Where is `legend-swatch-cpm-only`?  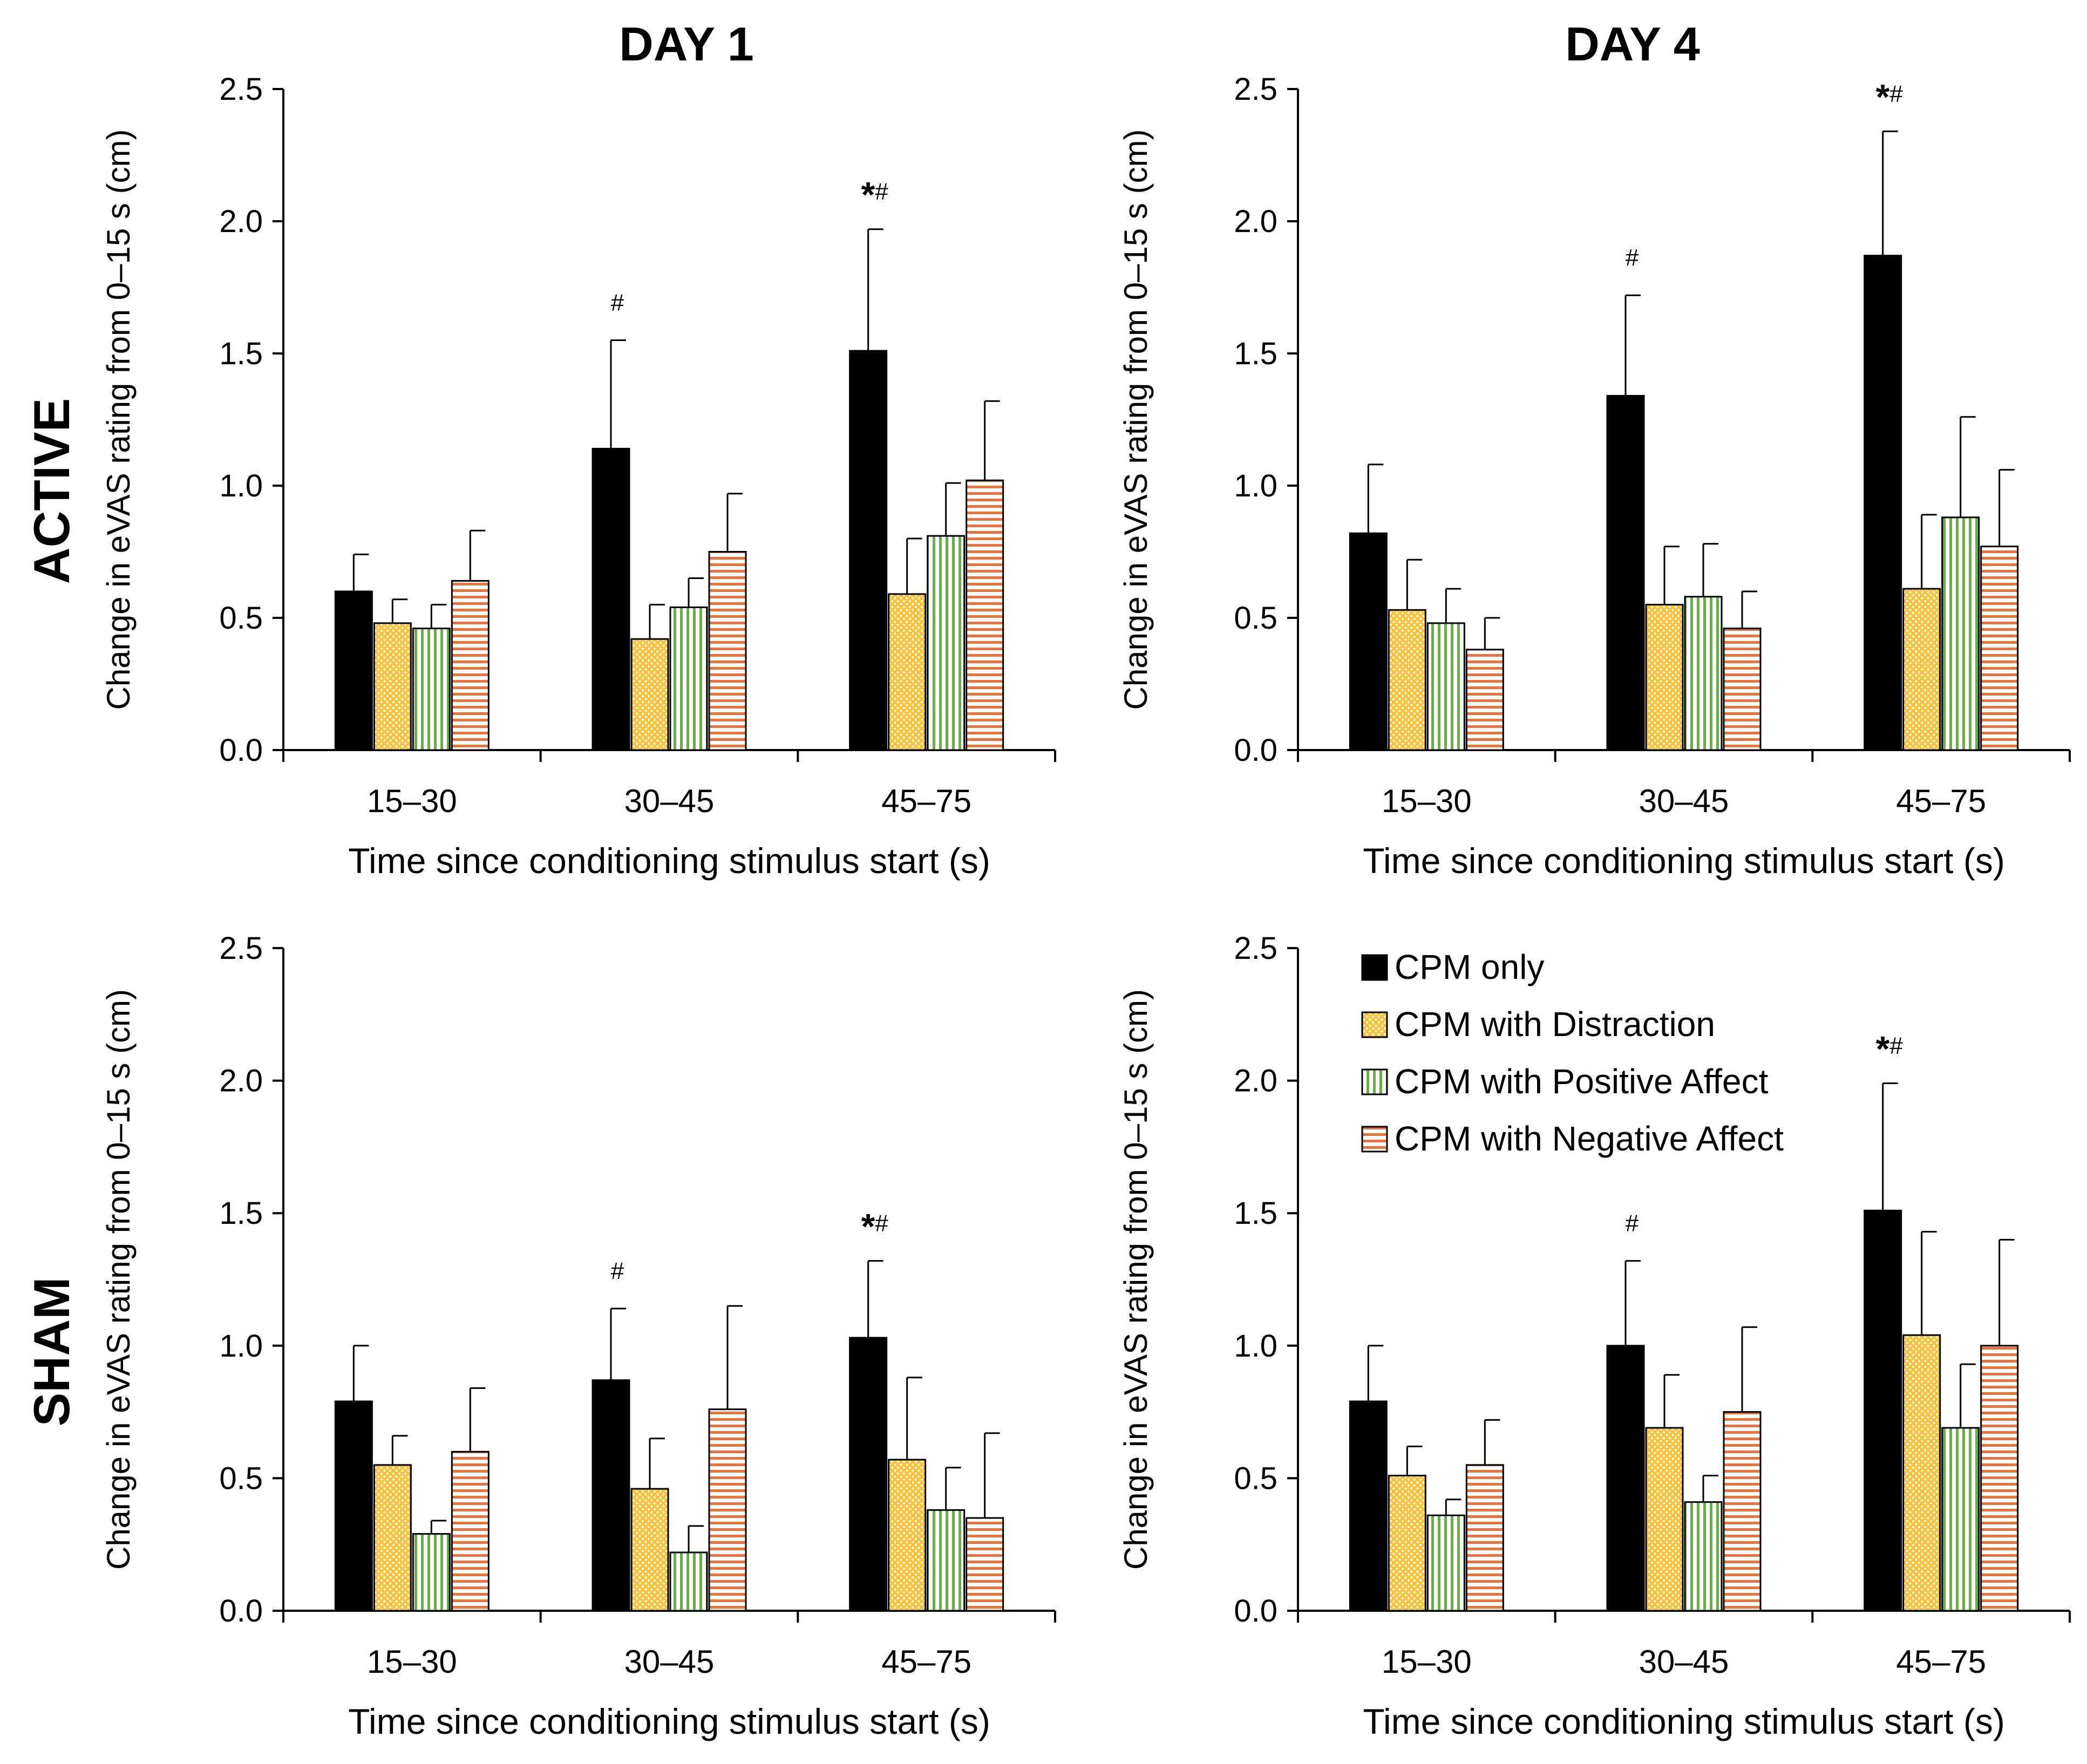 legend-swatch-cpm-only is located at coordinates (1375, 967).